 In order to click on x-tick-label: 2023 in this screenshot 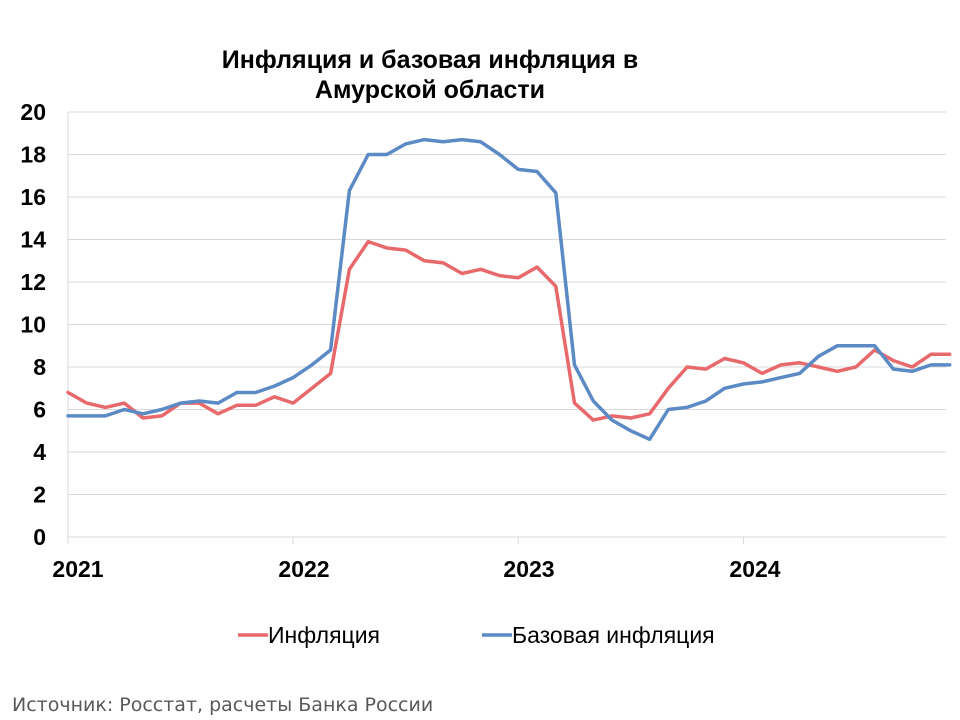, I will do `click(528, 569)`.